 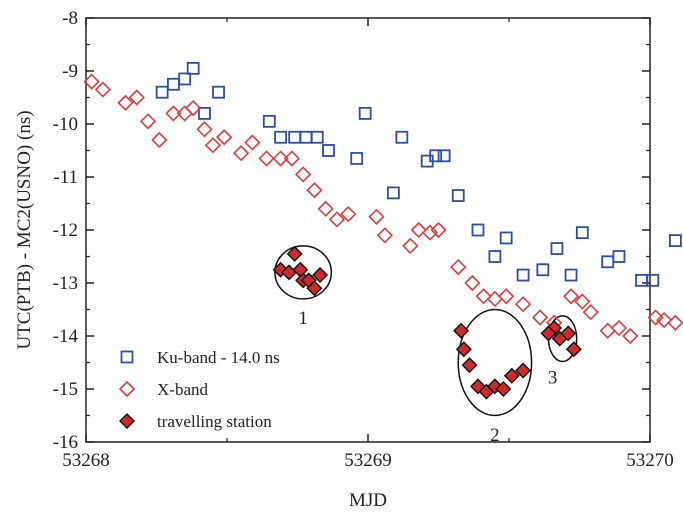 I want to click on y-tick-label: -15, so click(x=65, y=389).